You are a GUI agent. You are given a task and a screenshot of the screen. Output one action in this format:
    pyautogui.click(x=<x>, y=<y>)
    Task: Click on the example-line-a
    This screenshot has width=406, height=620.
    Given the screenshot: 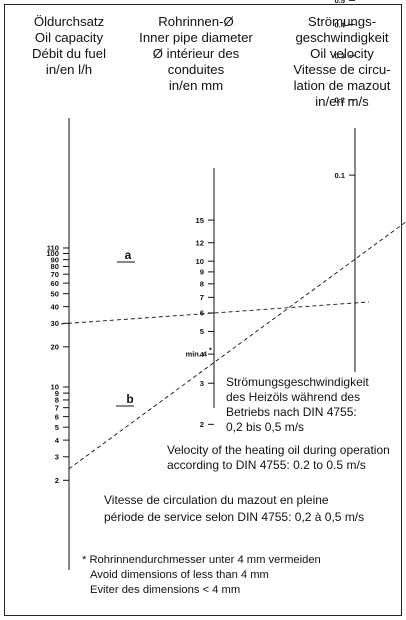 What is the action you would take?
    pyautogui.click(x=215, y=313)
    